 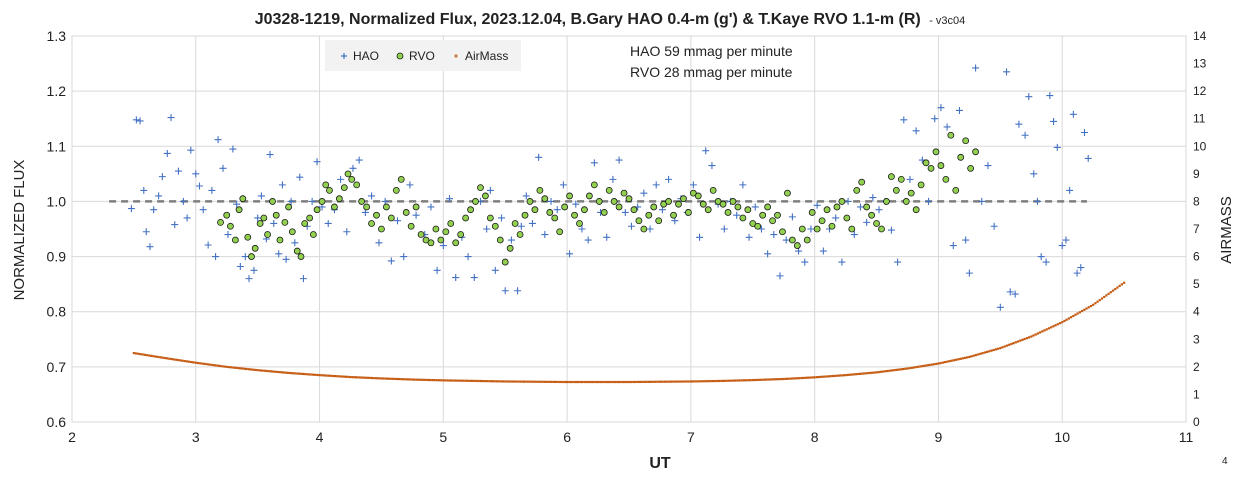 I want to click on y-tick-label: 0.6, so click(x=57, y=422).